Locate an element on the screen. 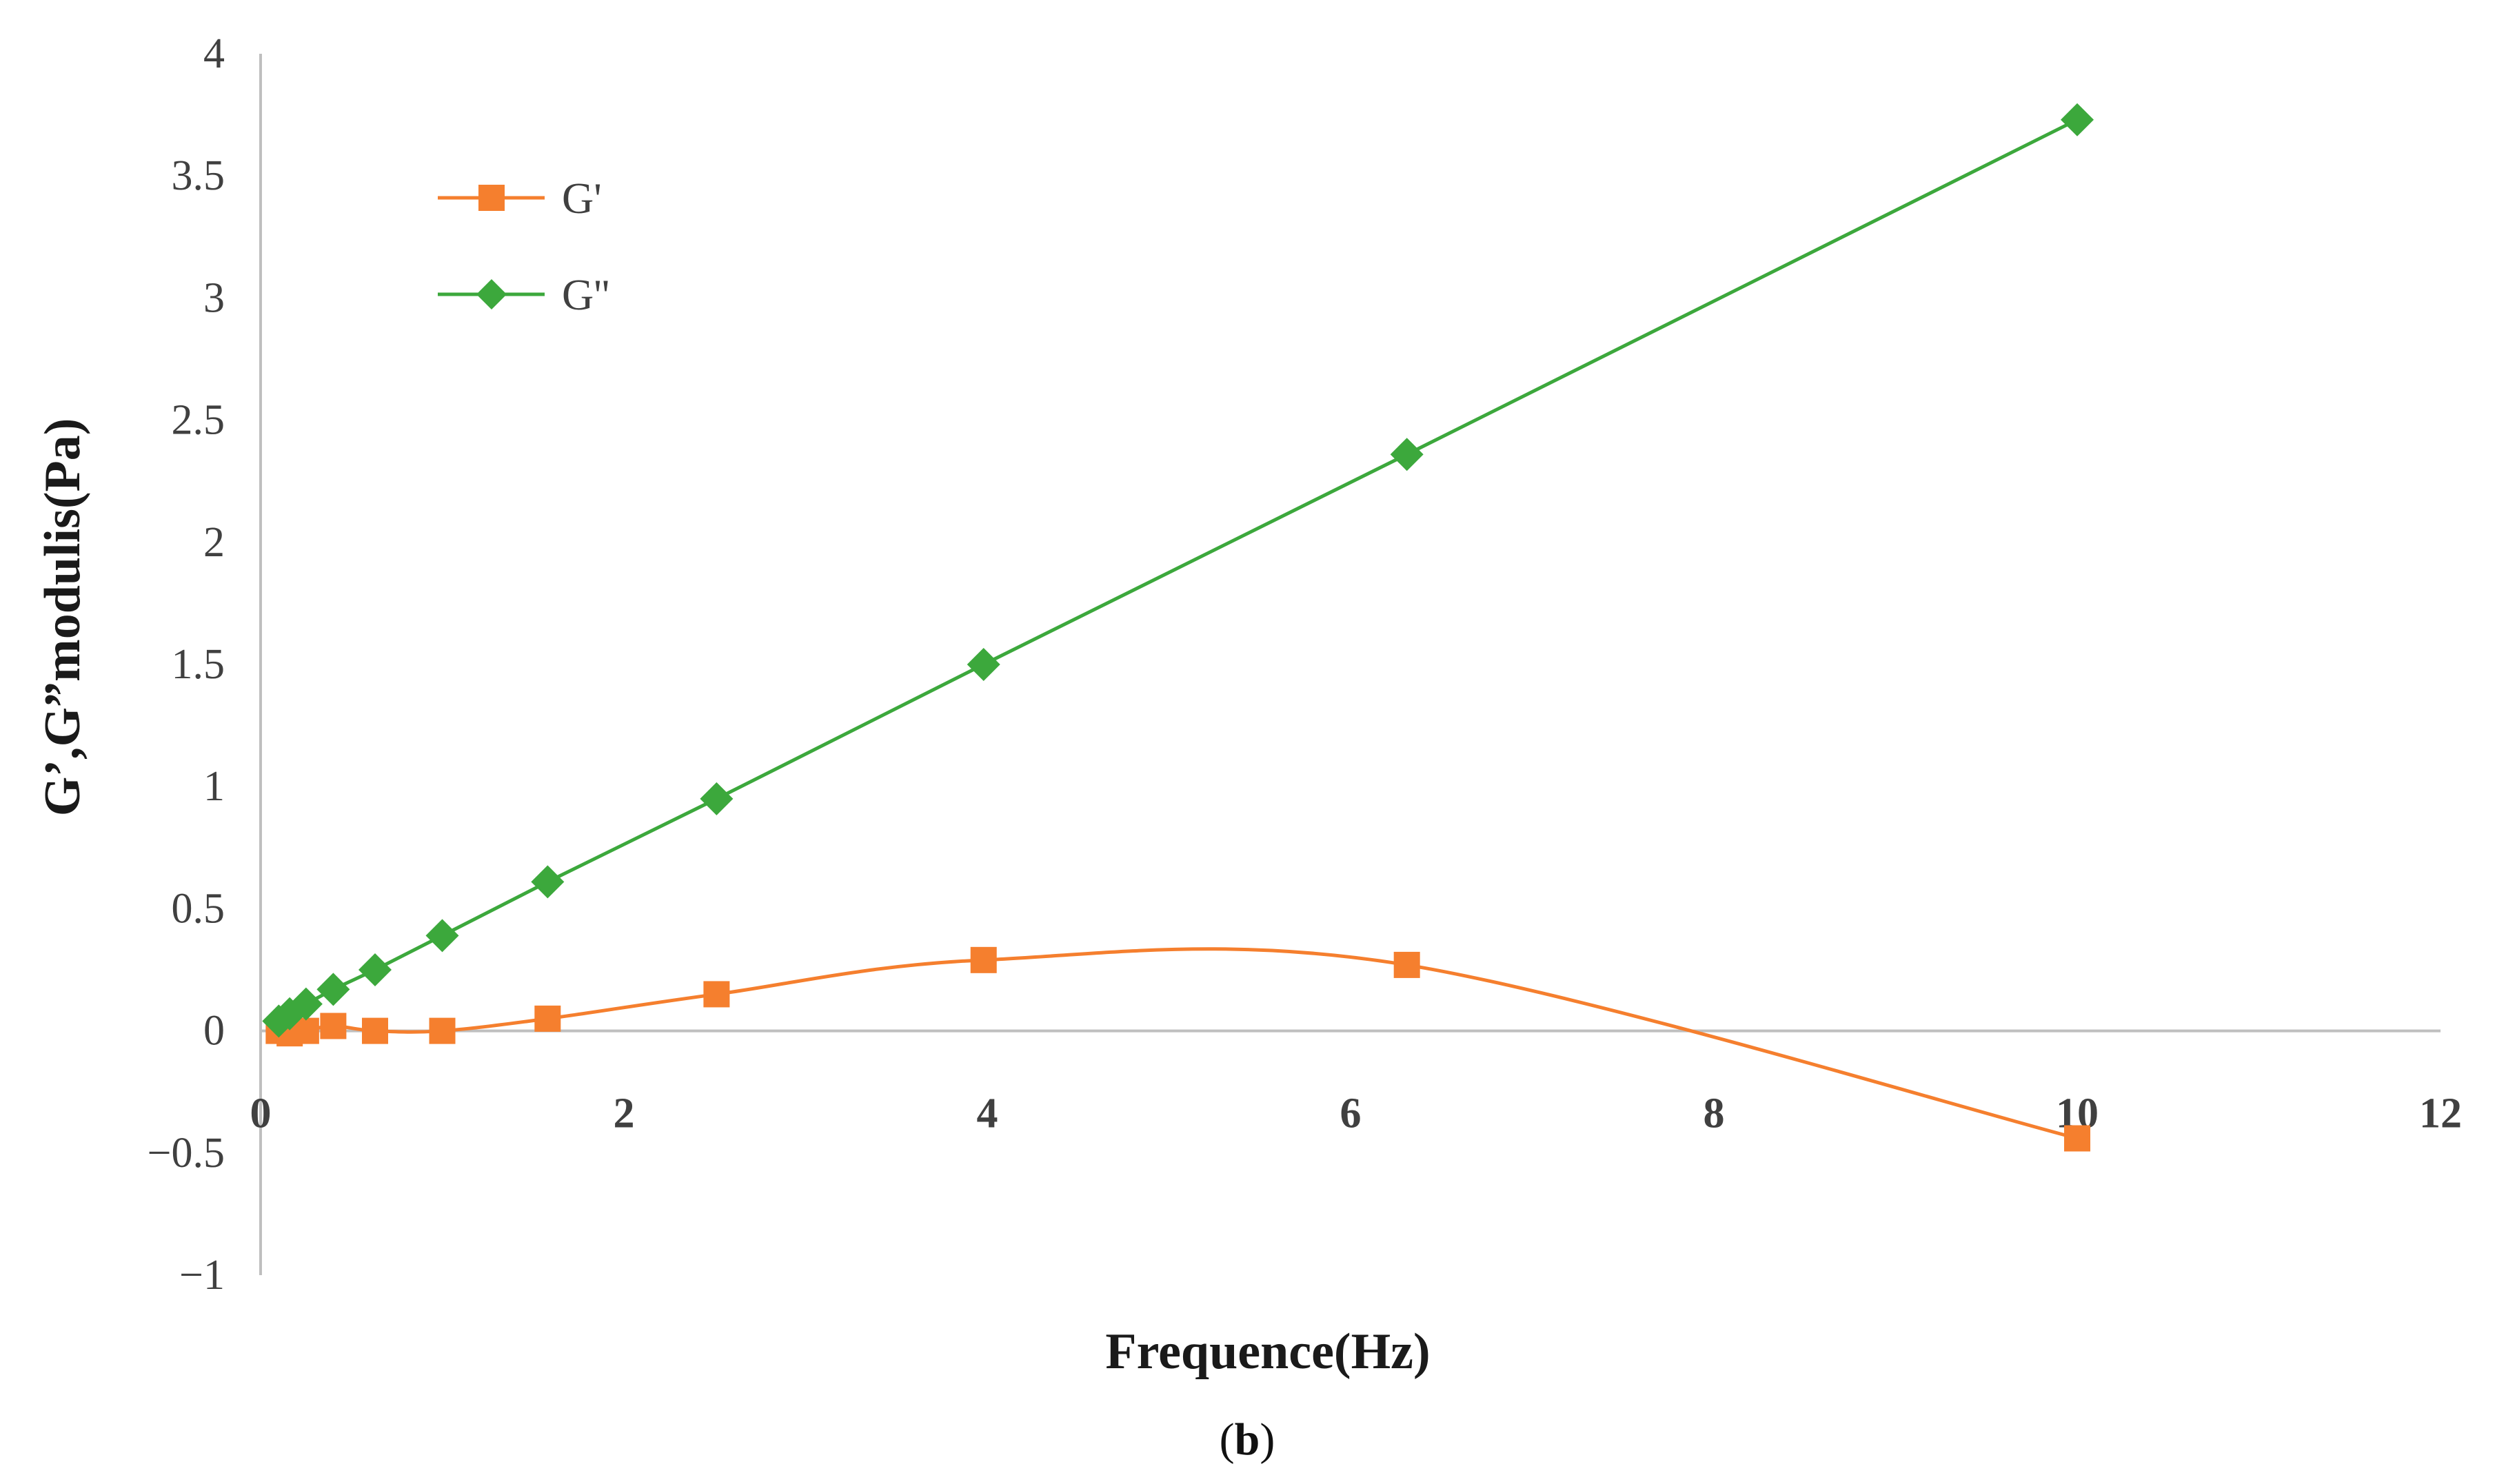 The image size is (2495, 1484). series-line-g-prime is located at coordinates (1178, 1043).